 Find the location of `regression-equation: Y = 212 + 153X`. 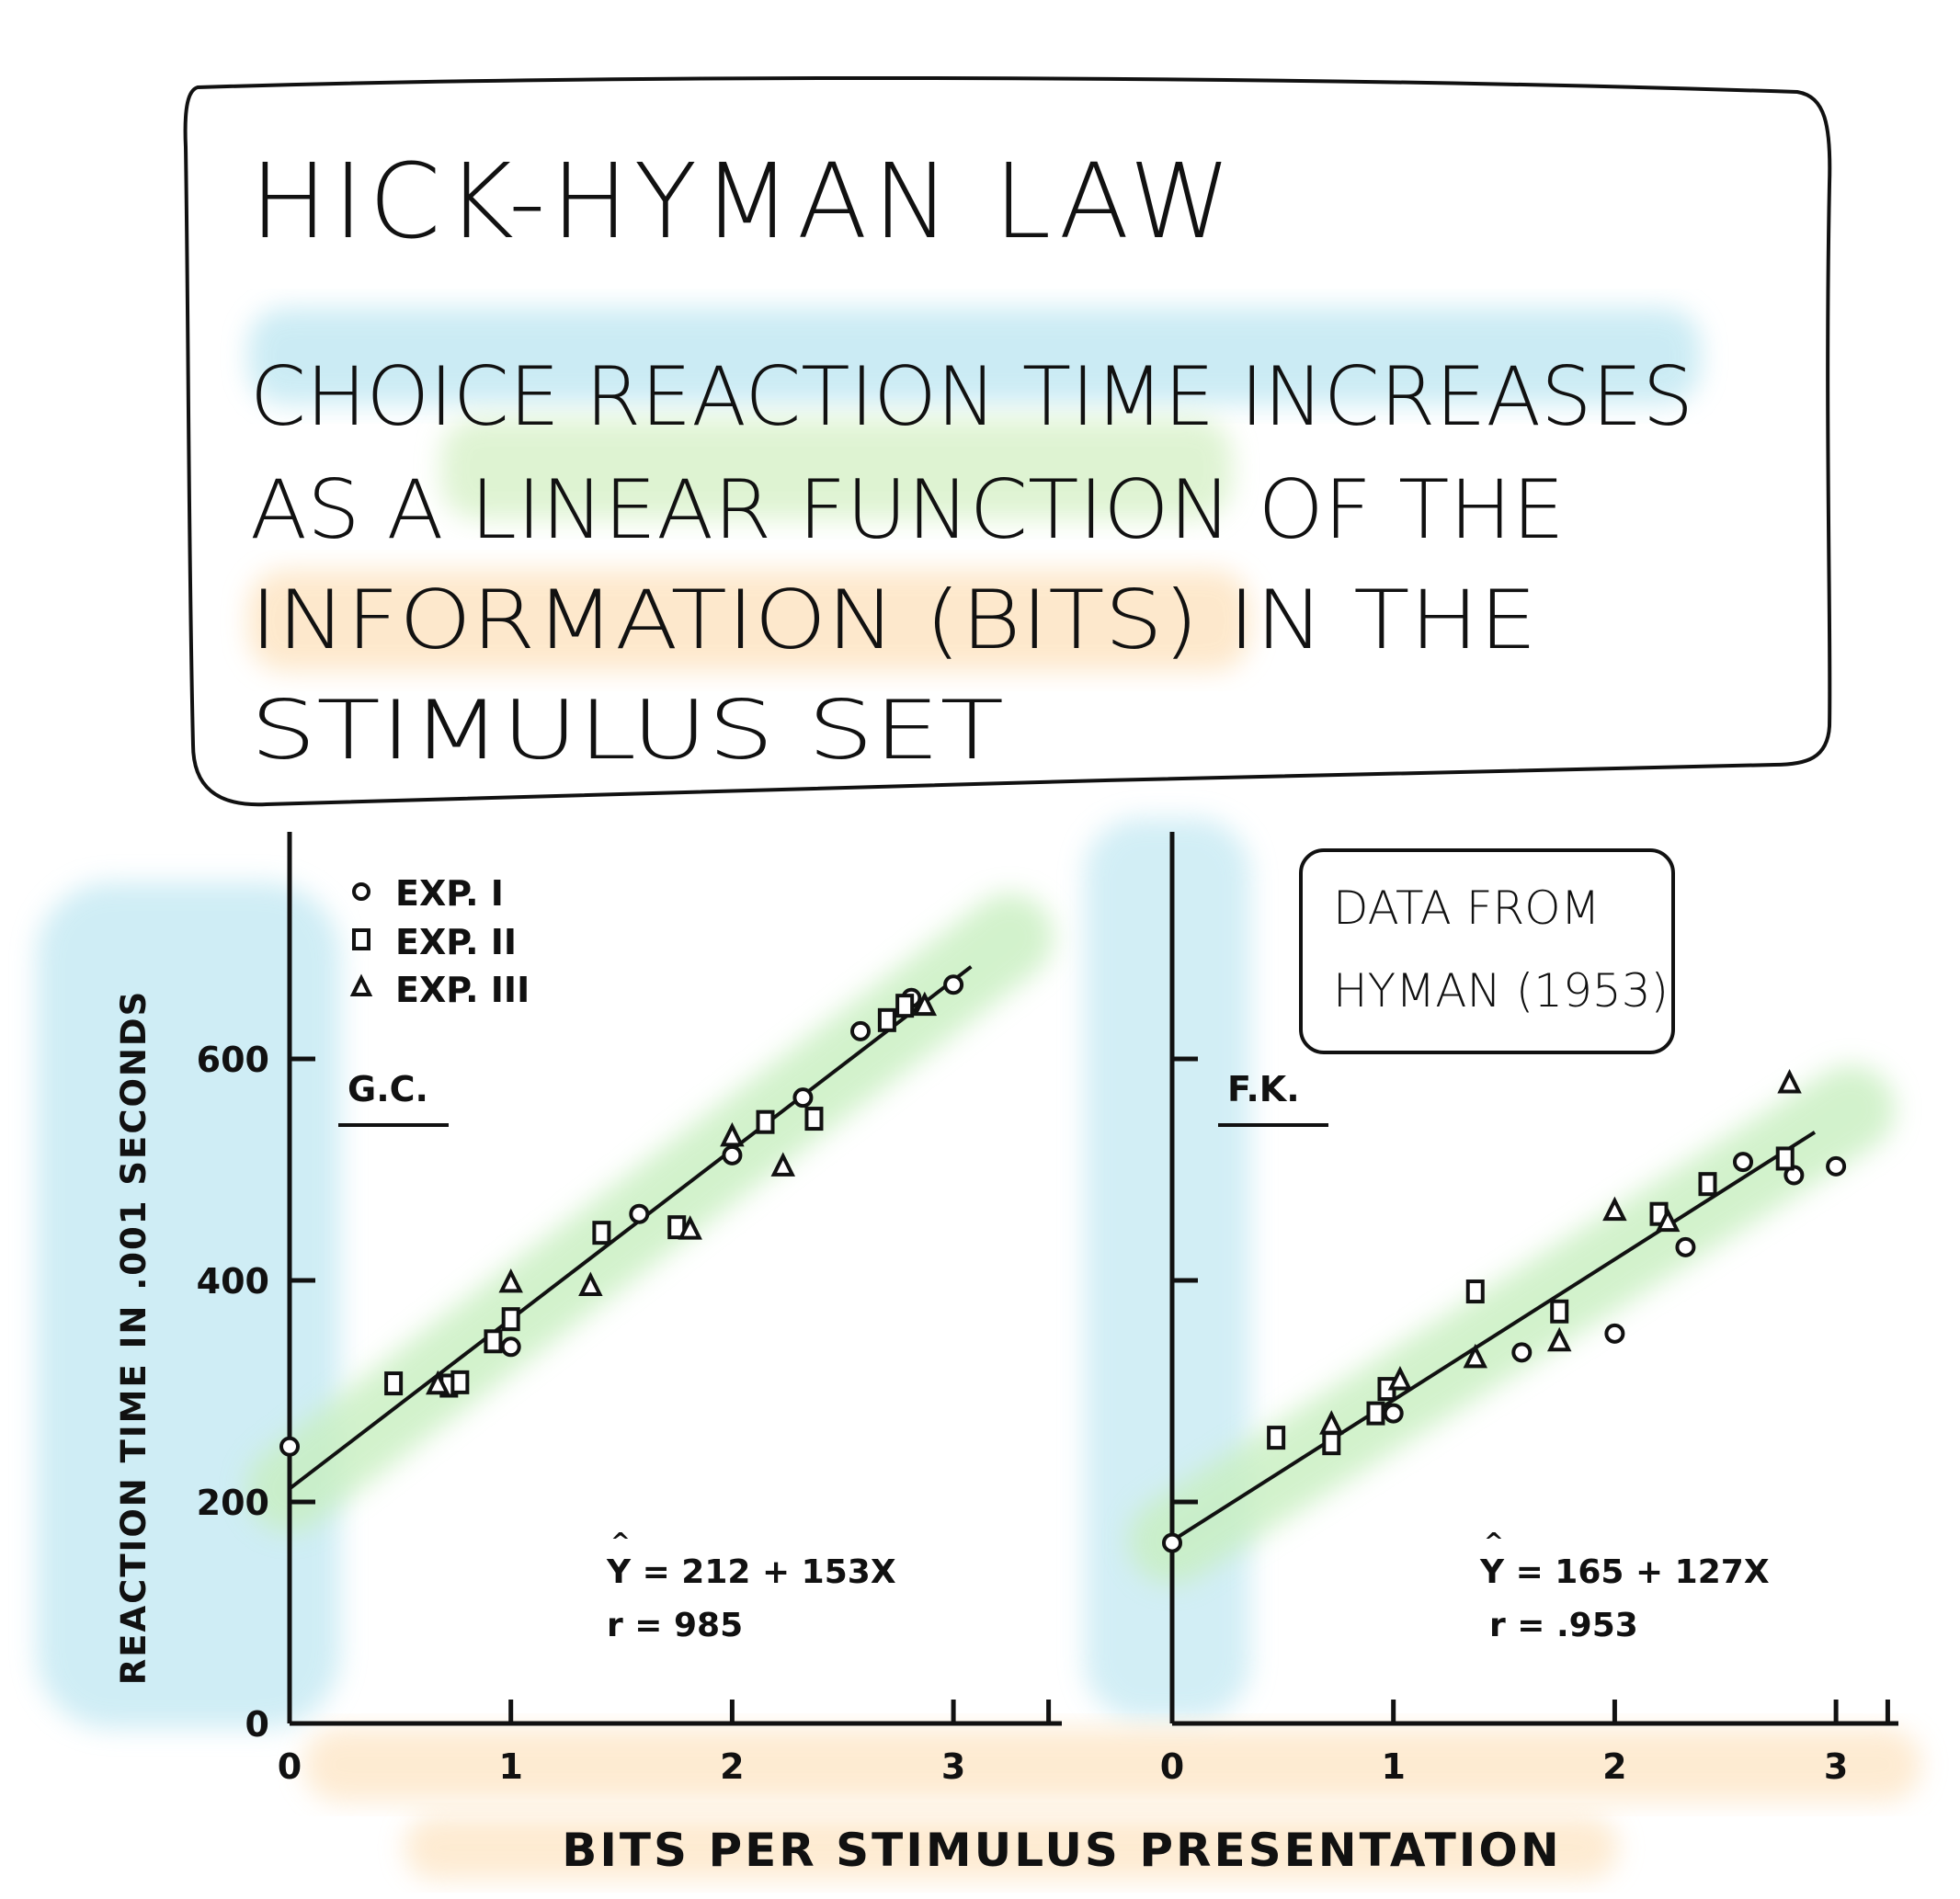

regression-equation: Y = 212 + 153X is located at coordinates (751, 1572).